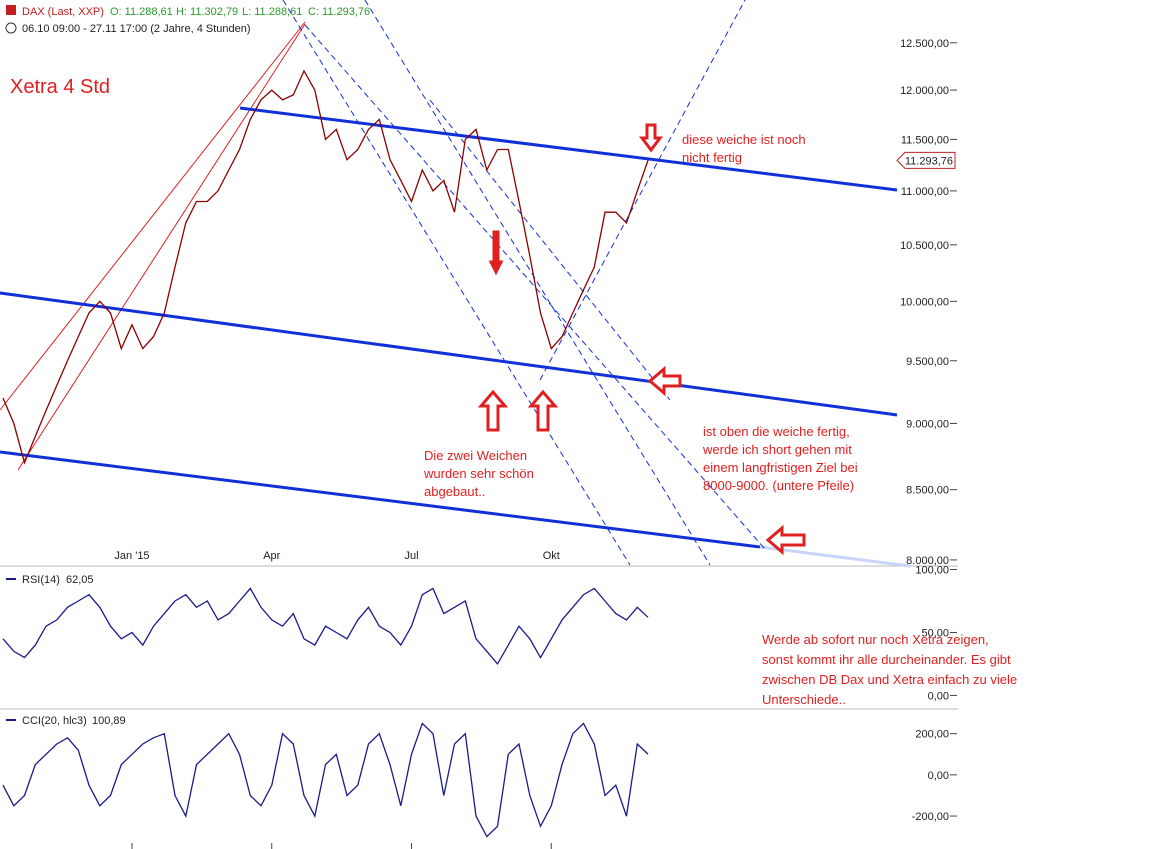 The width and height of the screenshot is (1152, 849). I want to click on annotation-line: wurden sehr schön, so click(478, 473).